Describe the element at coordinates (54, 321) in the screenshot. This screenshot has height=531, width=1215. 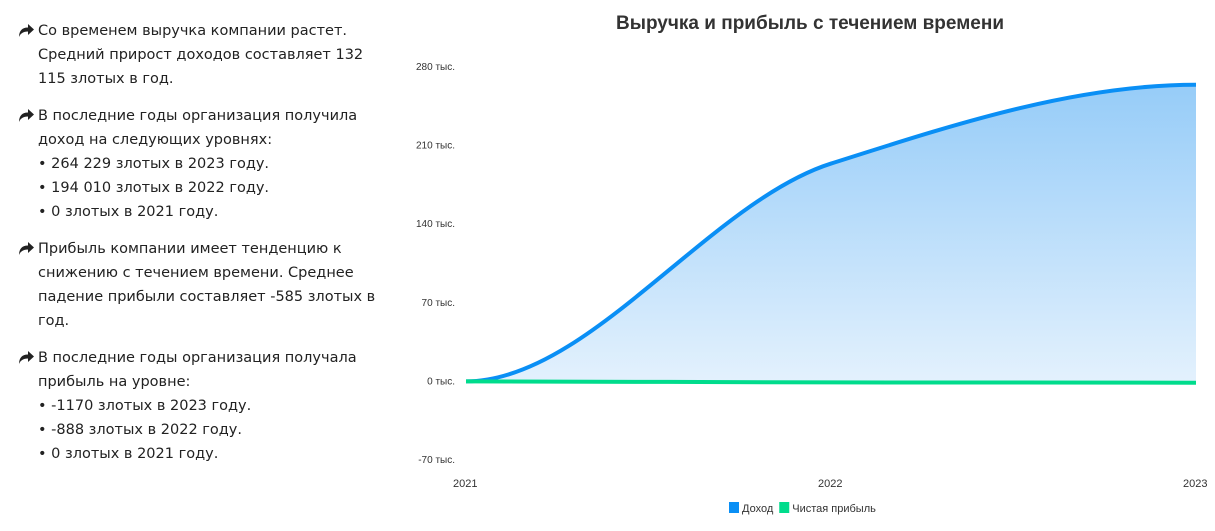
I see `insight-line: год.` at that location.